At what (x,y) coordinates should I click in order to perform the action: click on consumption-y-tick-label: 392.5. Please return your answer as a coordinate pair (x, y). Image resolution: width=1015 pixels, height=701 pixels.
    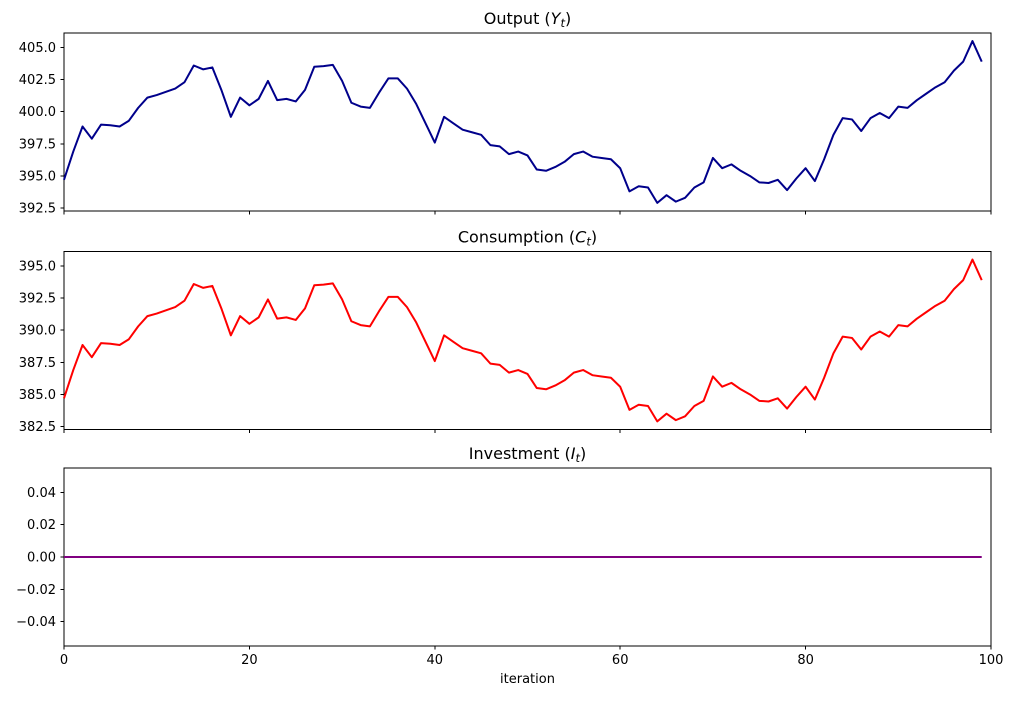
    Looking at the image, I should click on (37, 299).